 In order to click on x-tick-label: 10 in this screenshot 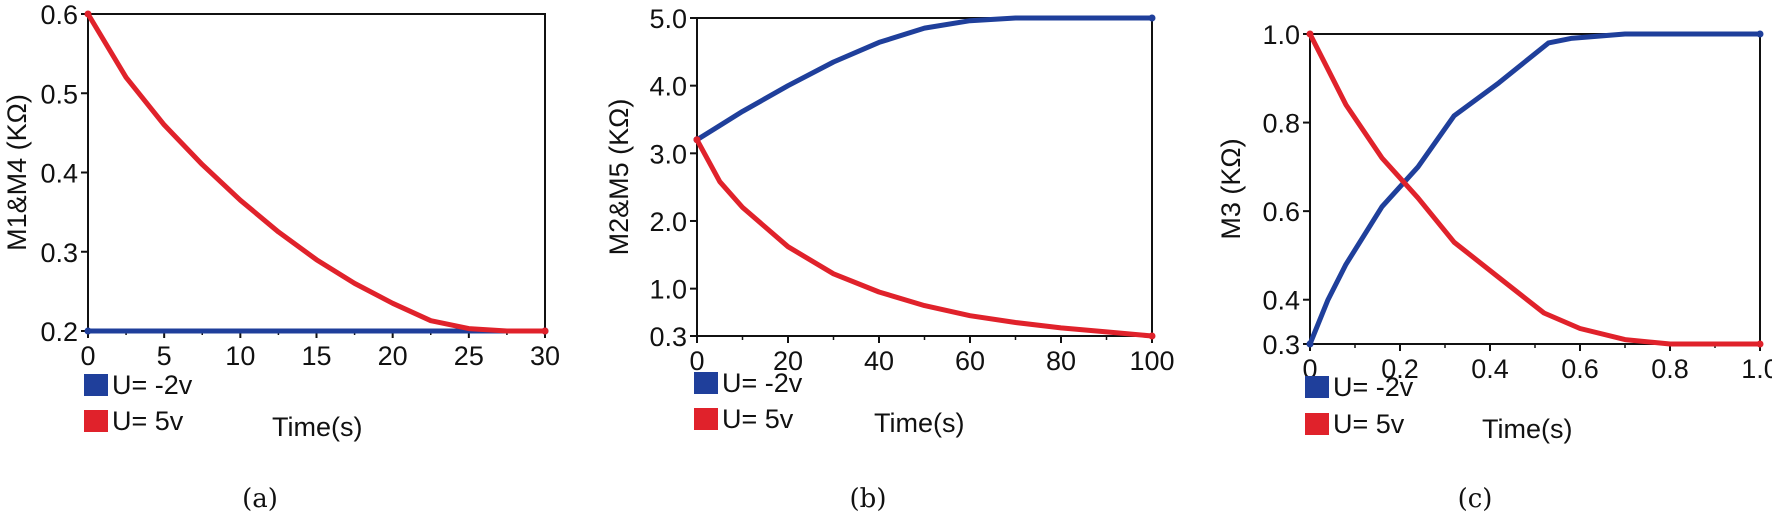, I will do `click(240, 356)`.